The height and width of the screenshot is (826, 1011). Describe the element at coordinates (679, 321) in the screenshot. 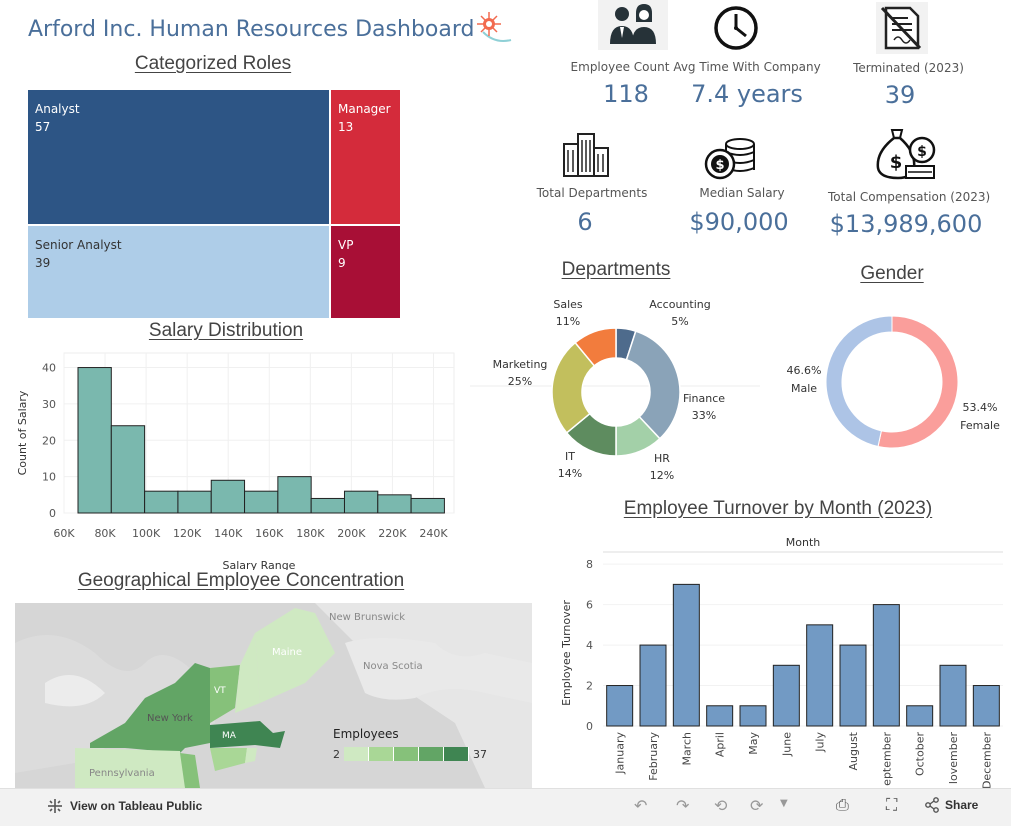

I see `slice-percent-label: 5%` at that location.